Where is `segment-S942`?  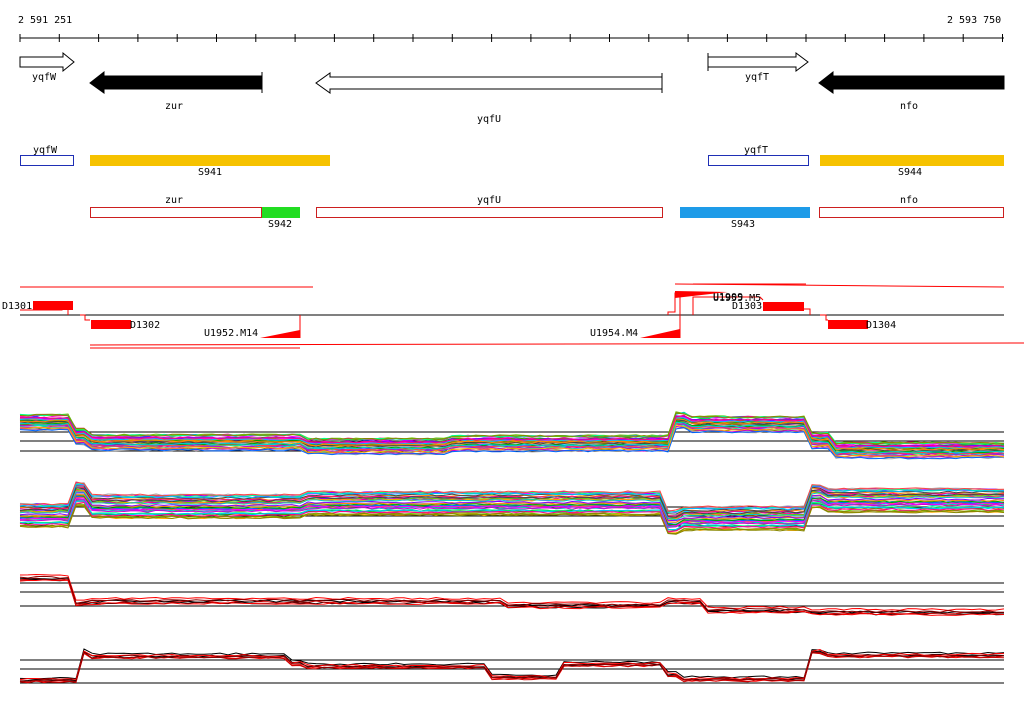 segment-S942 is located at coordinates (281, 212).